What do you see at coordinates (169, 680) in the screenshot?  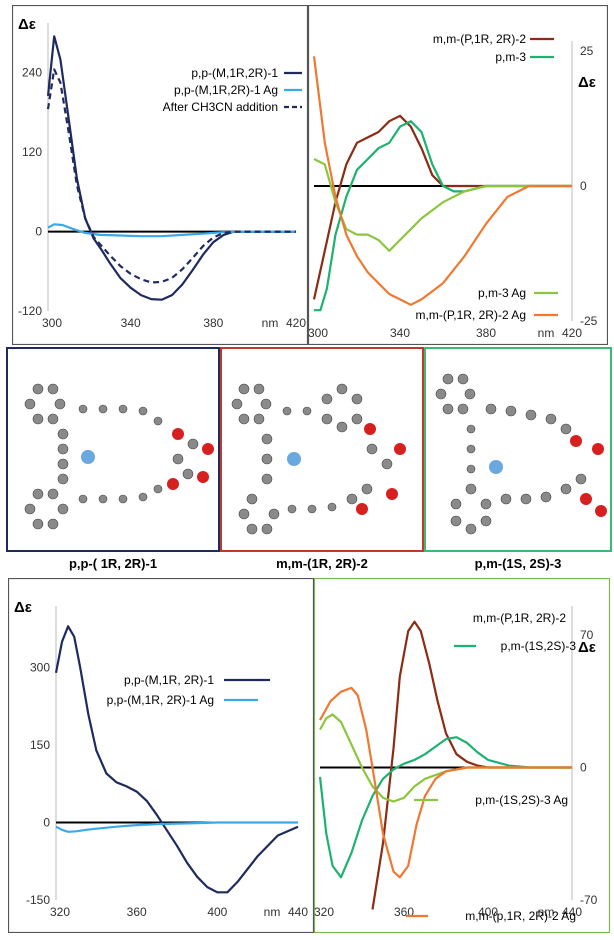 I see `legend-label: p,p-(M,1R, 2R)-1` at bounding box center [169, 680].